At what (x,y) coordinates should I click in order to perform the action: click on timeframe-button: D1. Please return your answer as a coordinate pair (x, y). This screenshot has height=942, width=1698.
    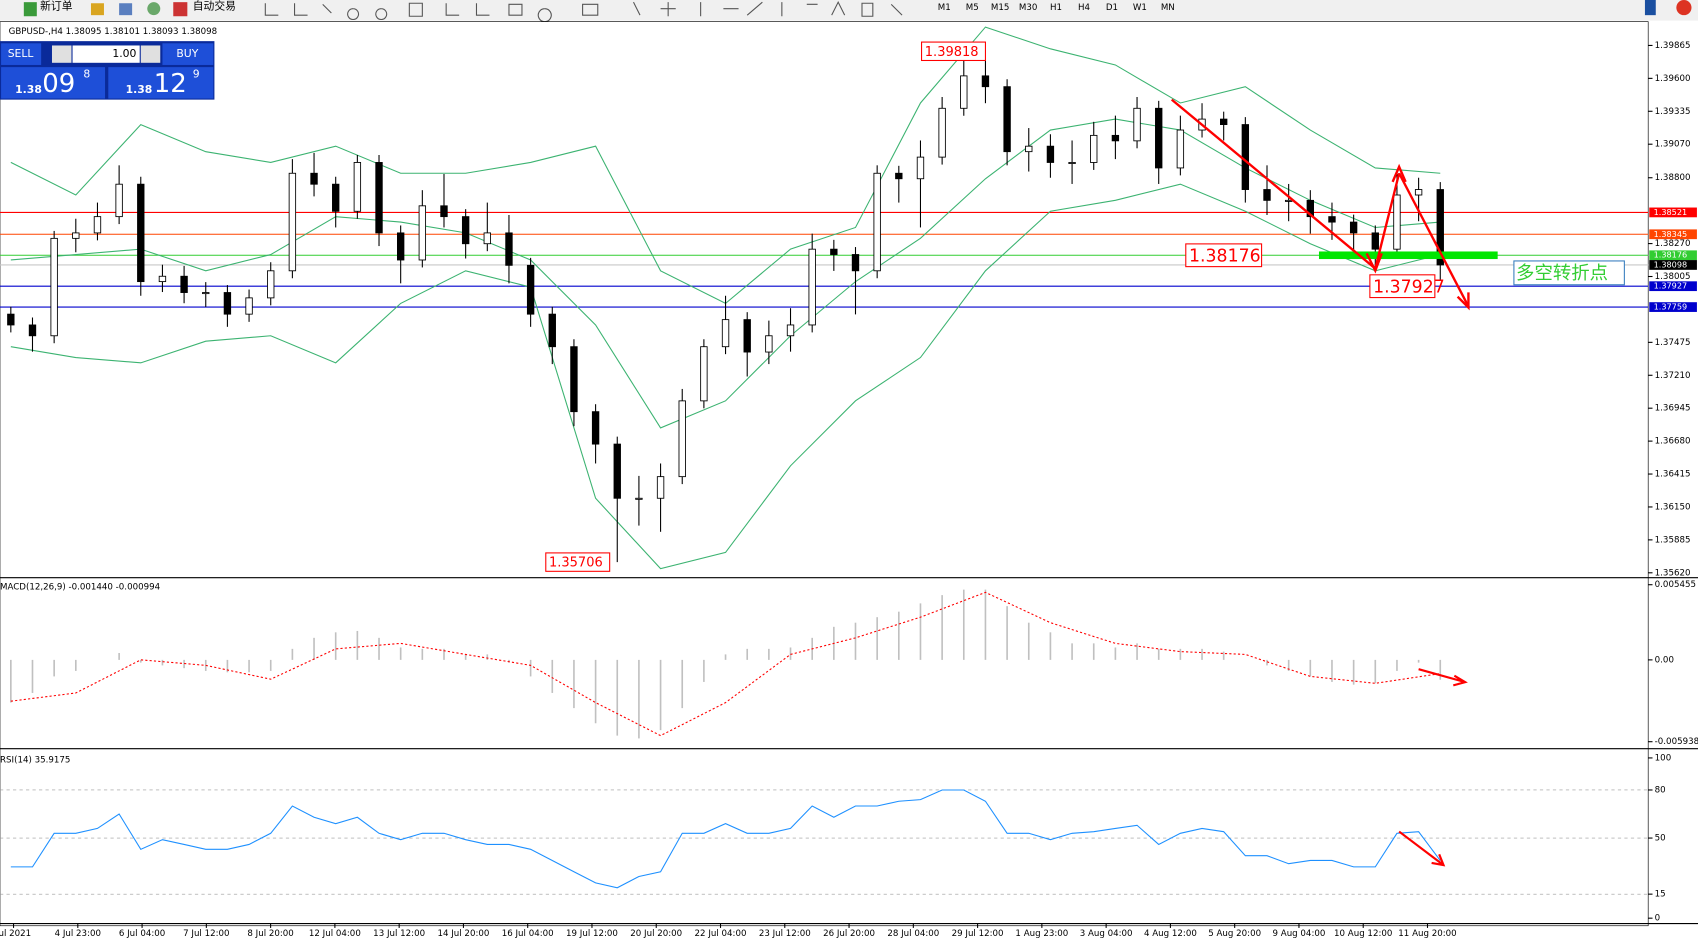
    Looking at the image, I should click on (1112, 8).